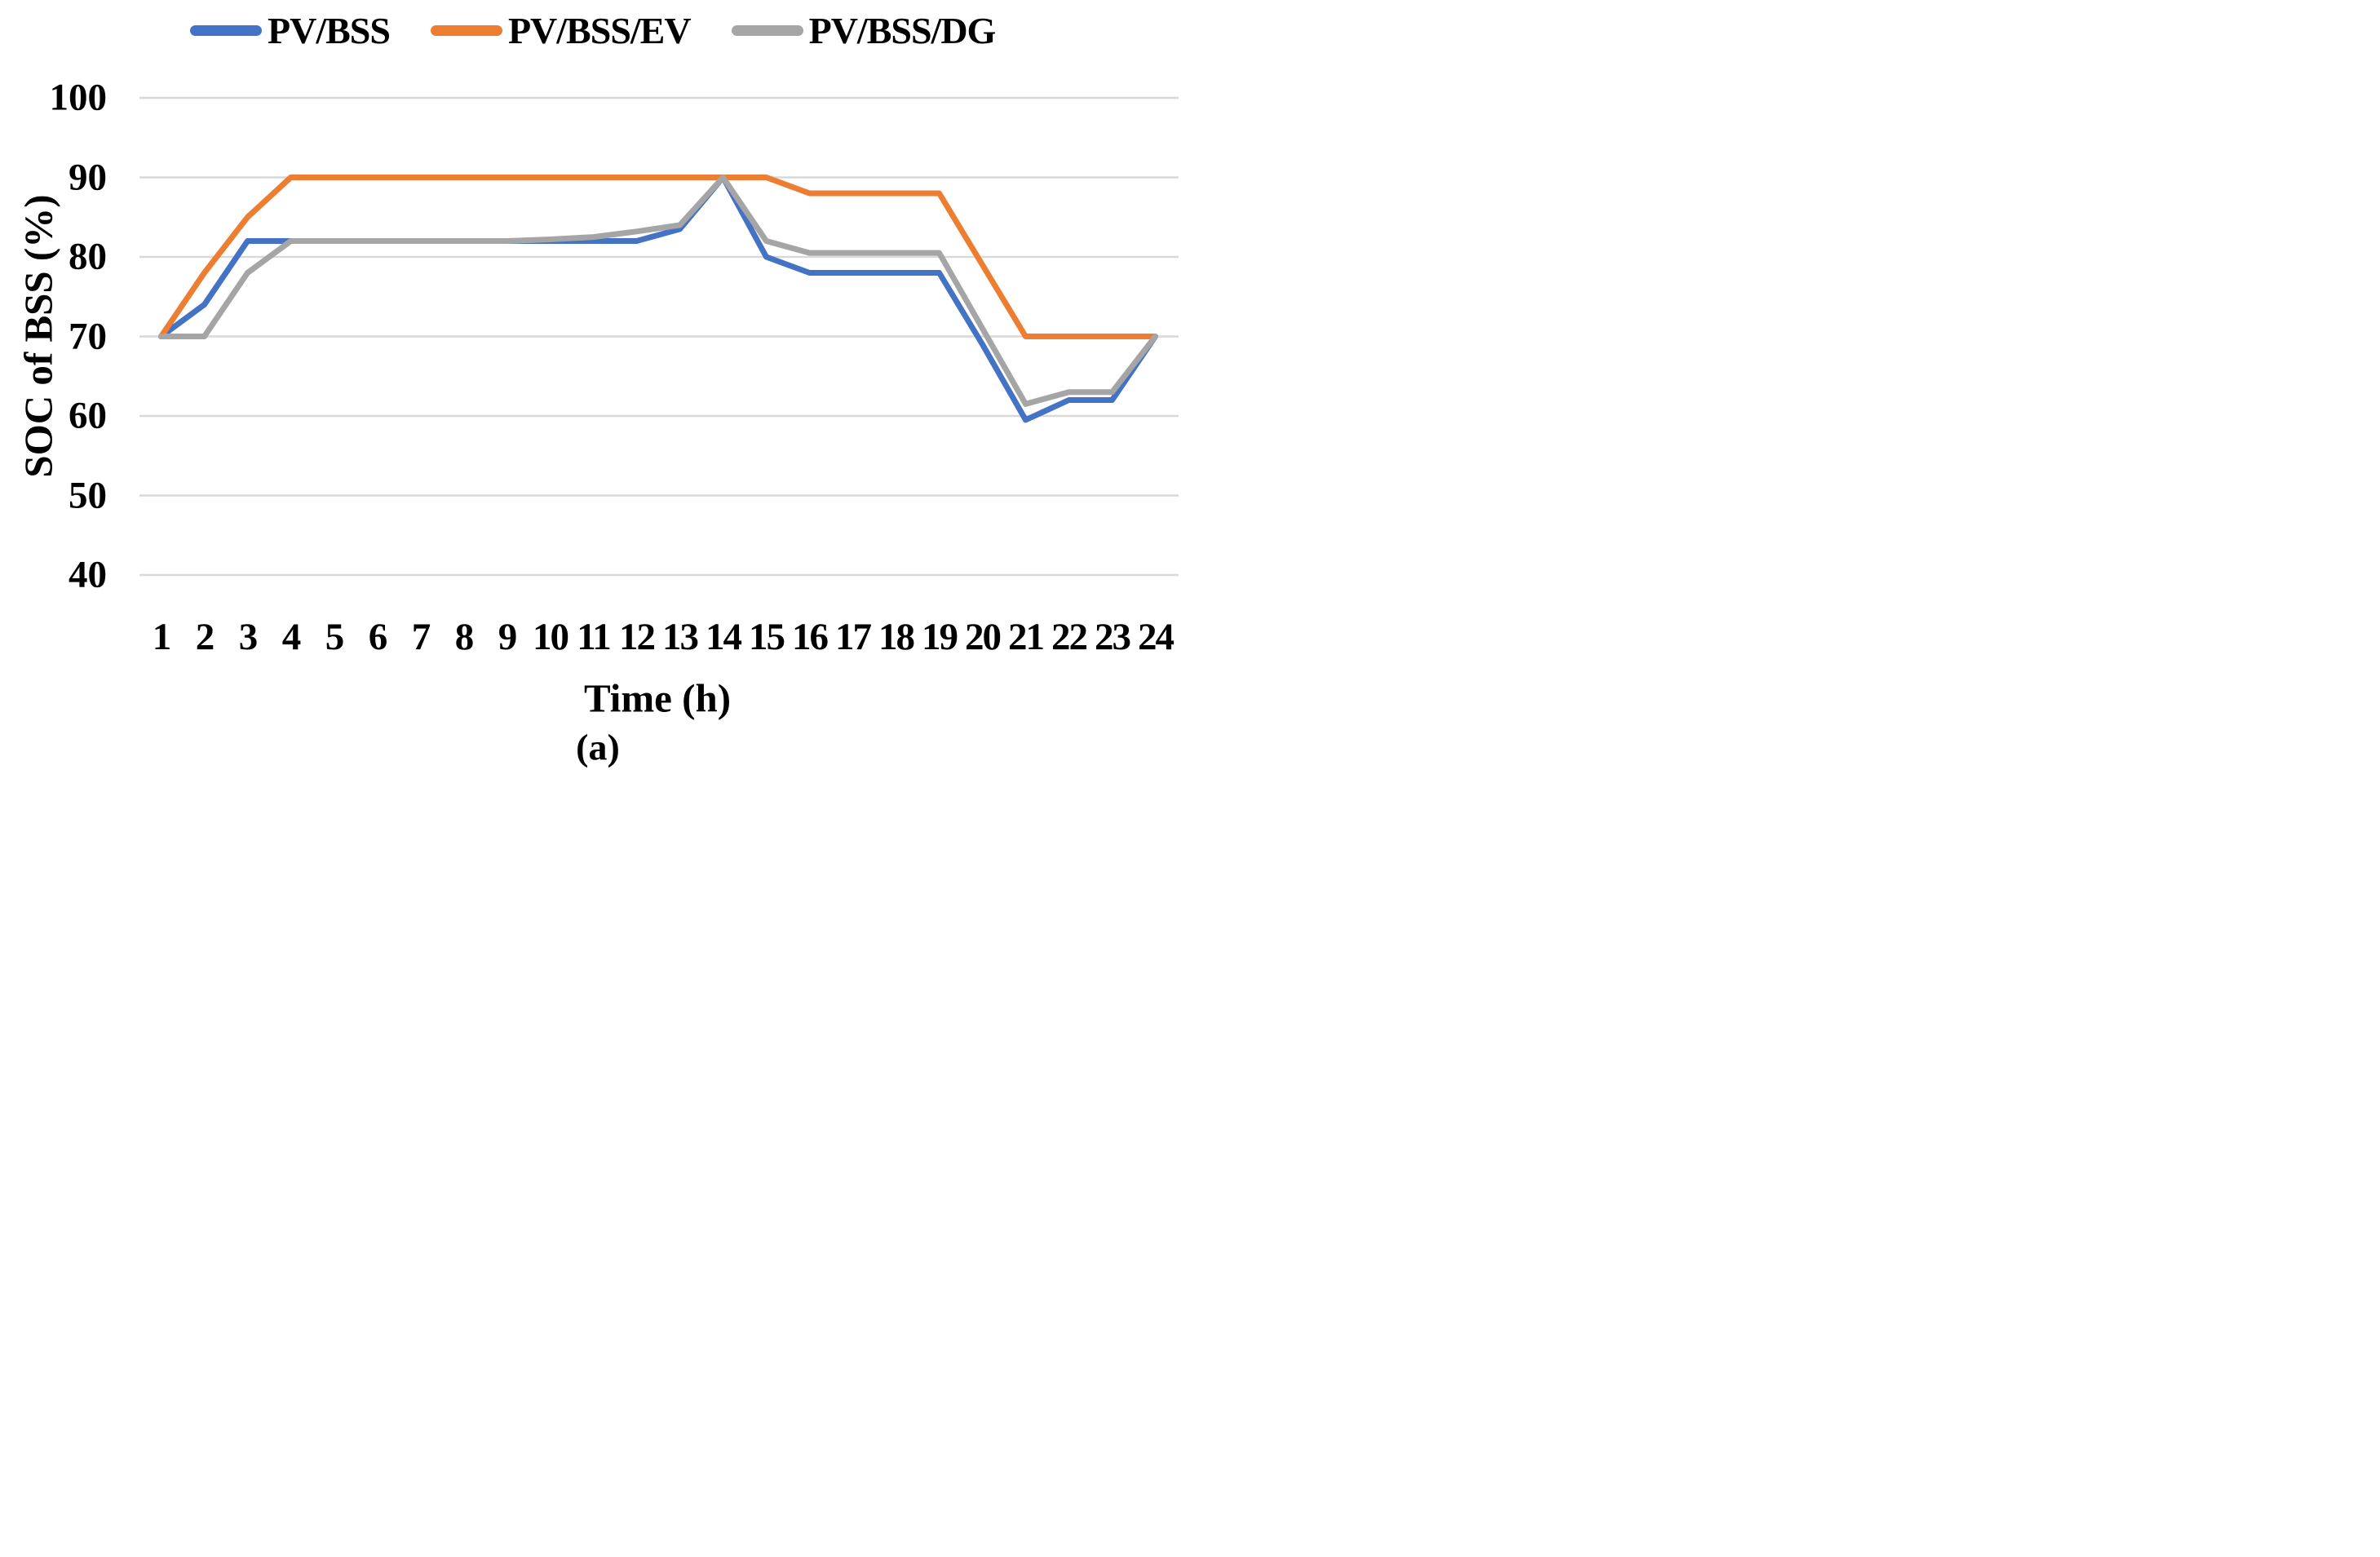 Image resolution: width=2380 pixels, height=1557 pixels. What do you see at coordinates (249, 637) in the screenshot?
I see `x-tick-label-3: 3` at bounding box center [249, 637].